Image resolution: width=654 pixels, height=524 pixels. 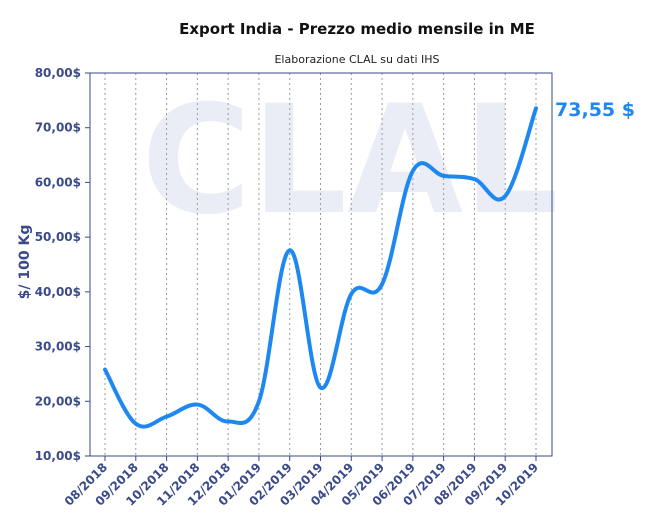 I want to click on chart-subtitle: Elaborazione CLAL su dati IHS, so click(x=356, y=59).